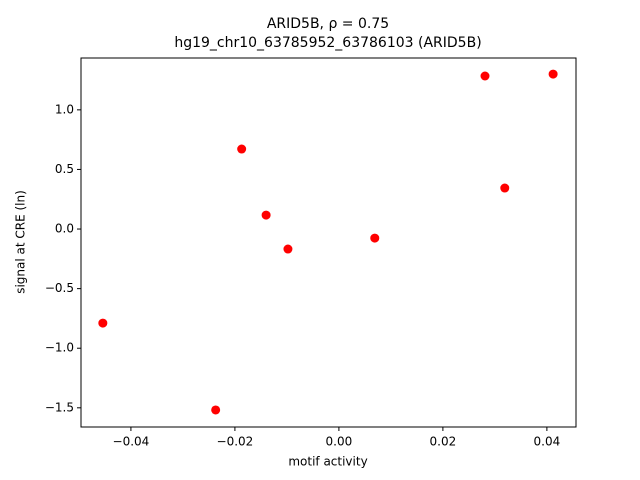 This screenshot has width=640, height=480. I want to click on y-tick-label: −1.0, so click(59, 348).